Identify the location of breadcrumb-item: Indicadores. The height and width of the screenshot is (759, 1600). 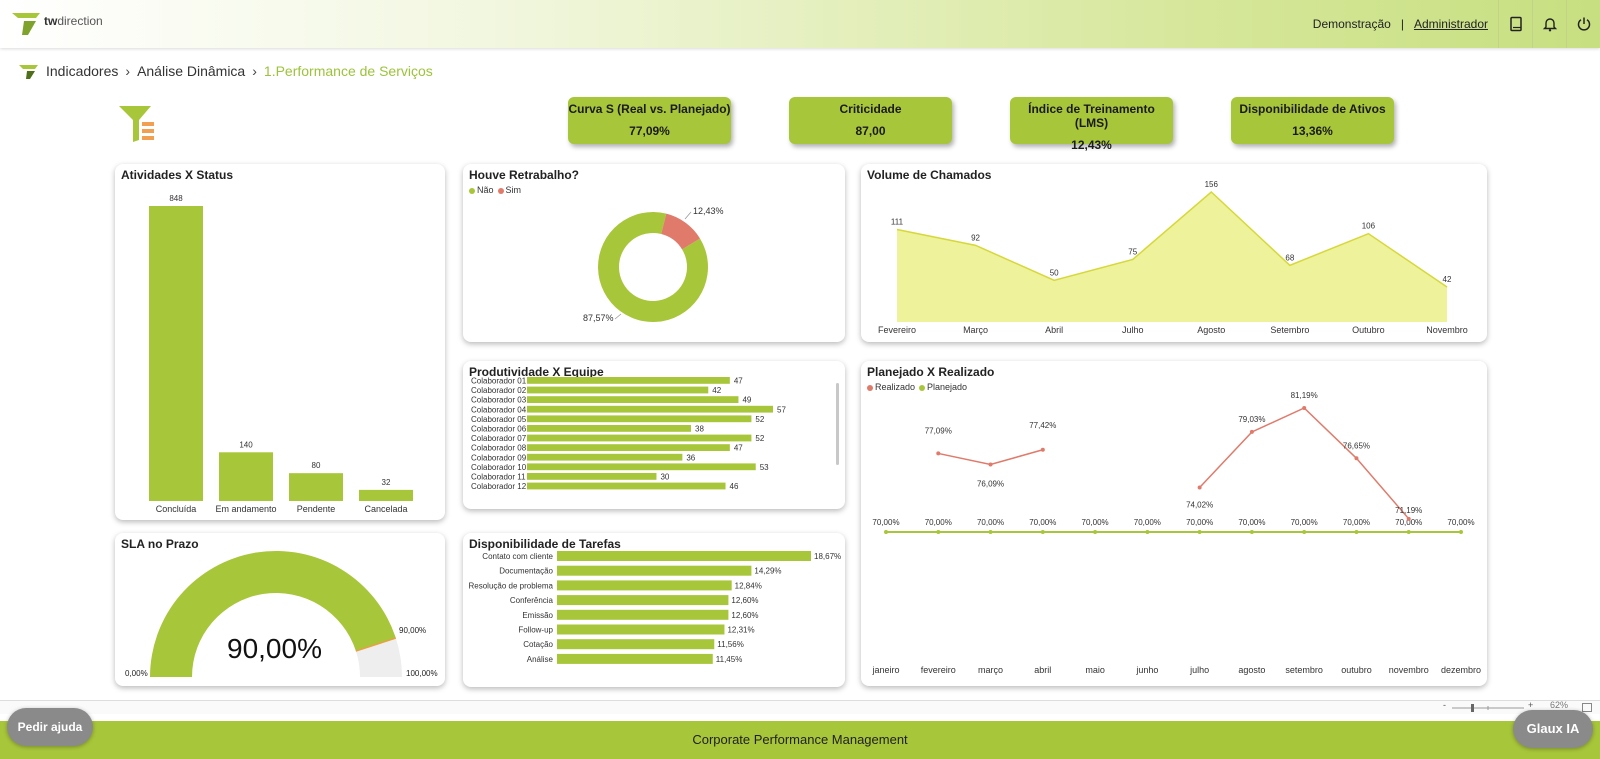
(82, 71).